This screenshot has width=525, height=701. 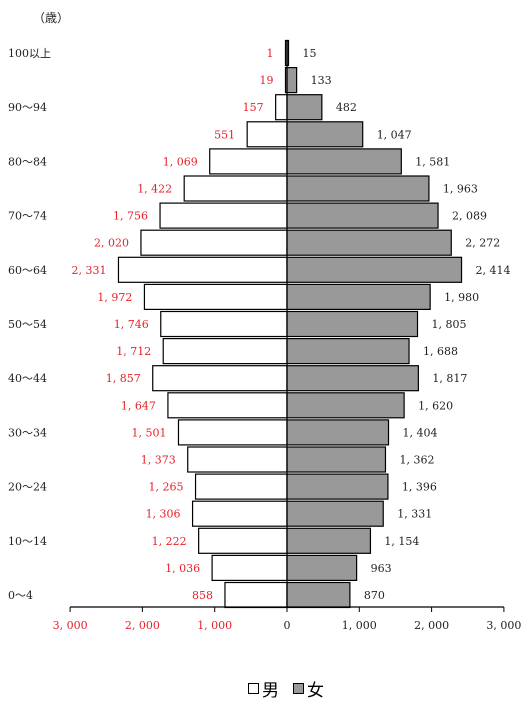 I want to click on y-tick-label-0〜4: 0〜4, so click(x=20, y=595).